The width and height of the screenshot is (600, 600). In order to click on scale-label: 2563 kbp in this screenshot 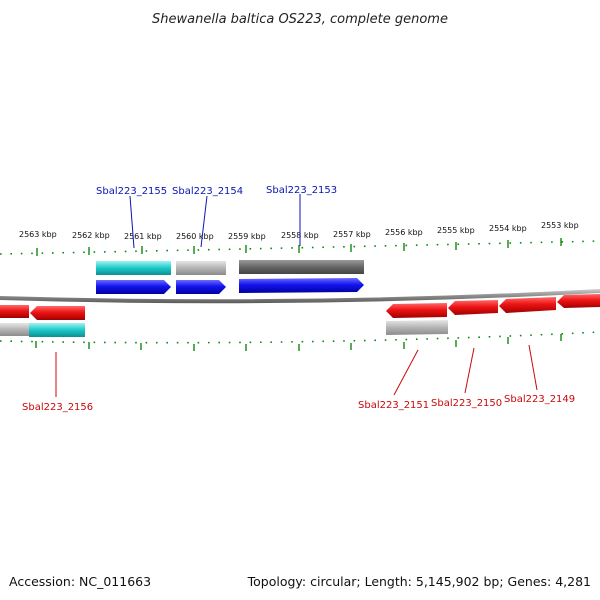, I will do `click(38, 234)`.